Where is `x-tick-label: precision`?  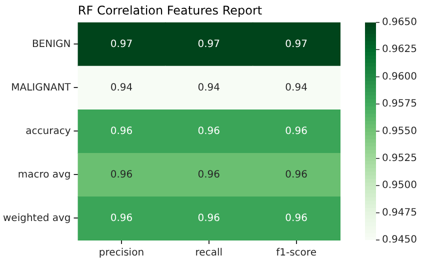 x-tick-label: precision is located at coordinates (121, 253).